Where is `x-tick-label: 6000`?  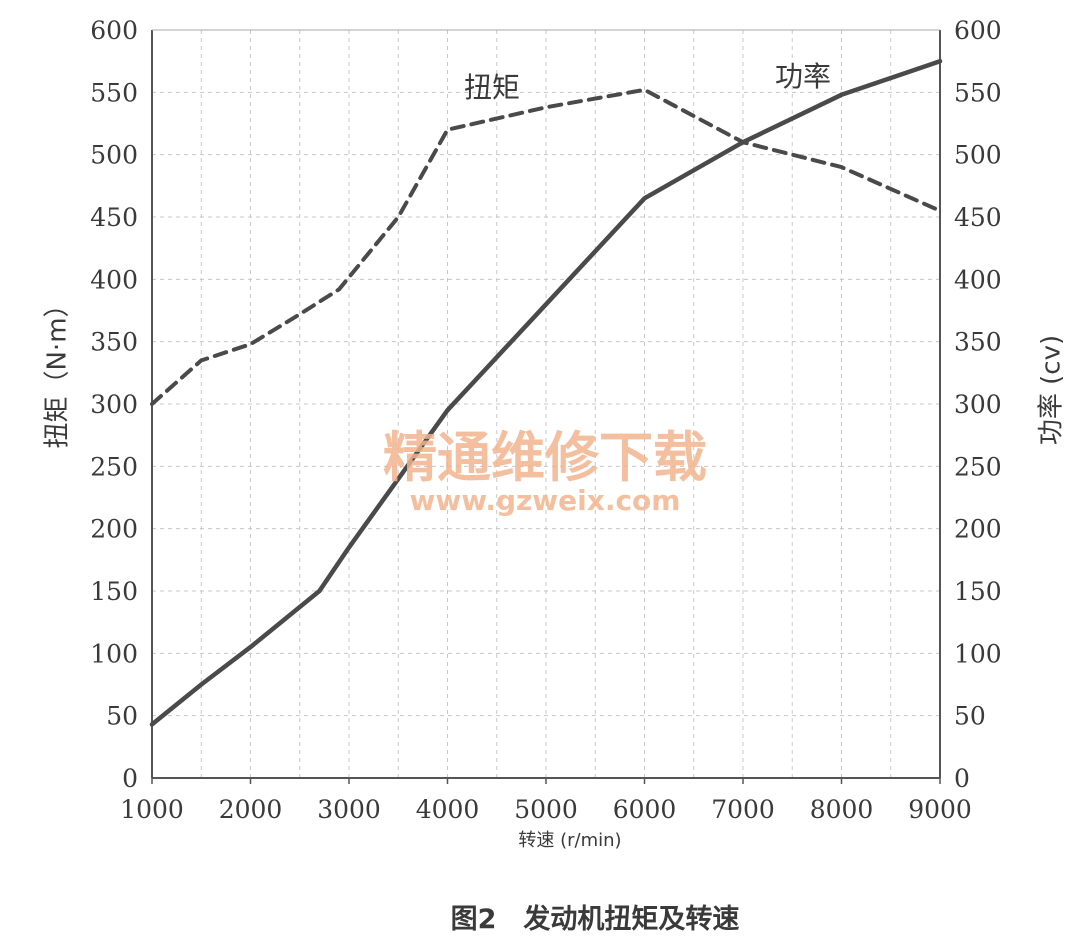 x-tick-label: 6000 is located at coordinates (645, 809).